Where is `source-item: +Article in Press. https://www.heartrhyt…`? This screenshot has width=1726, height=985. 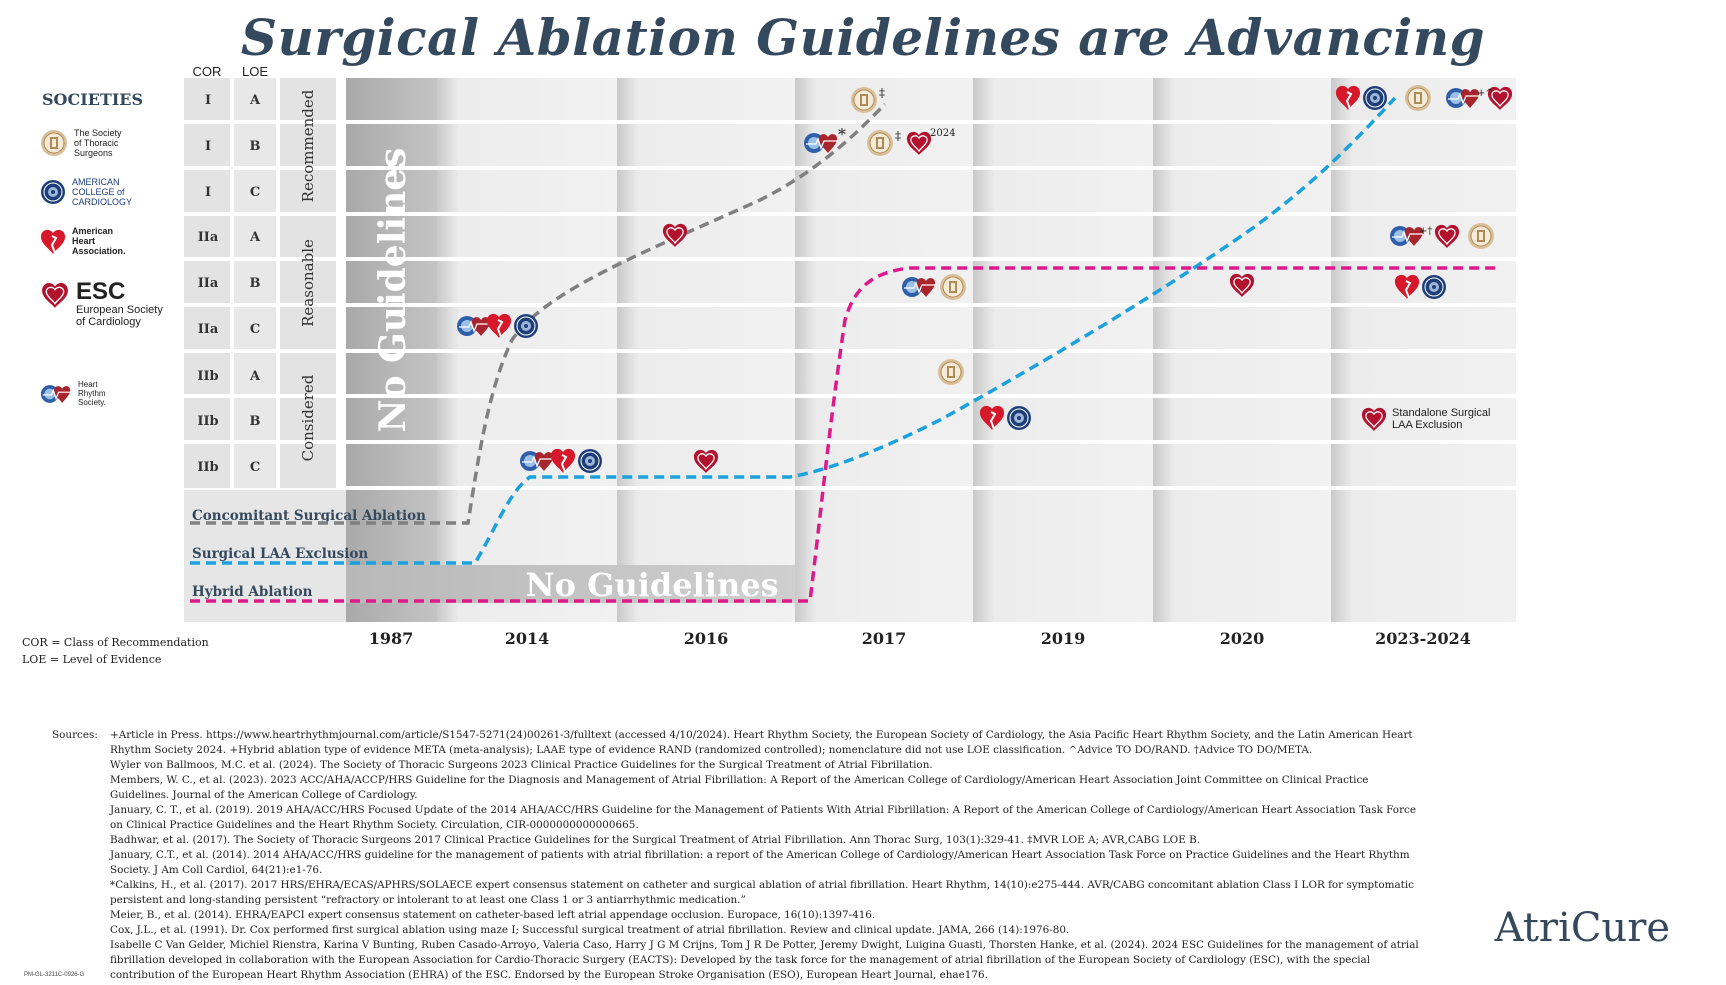
source-item: +Article in Press. https://www.heartrhyt… is located at coordinates (761, 742).